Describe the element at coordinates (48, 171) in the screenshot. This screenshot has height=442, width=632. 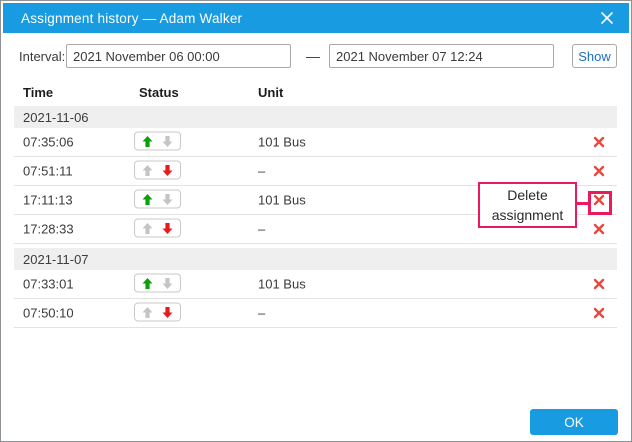
I see `row-time: 07:51:11` at that location.